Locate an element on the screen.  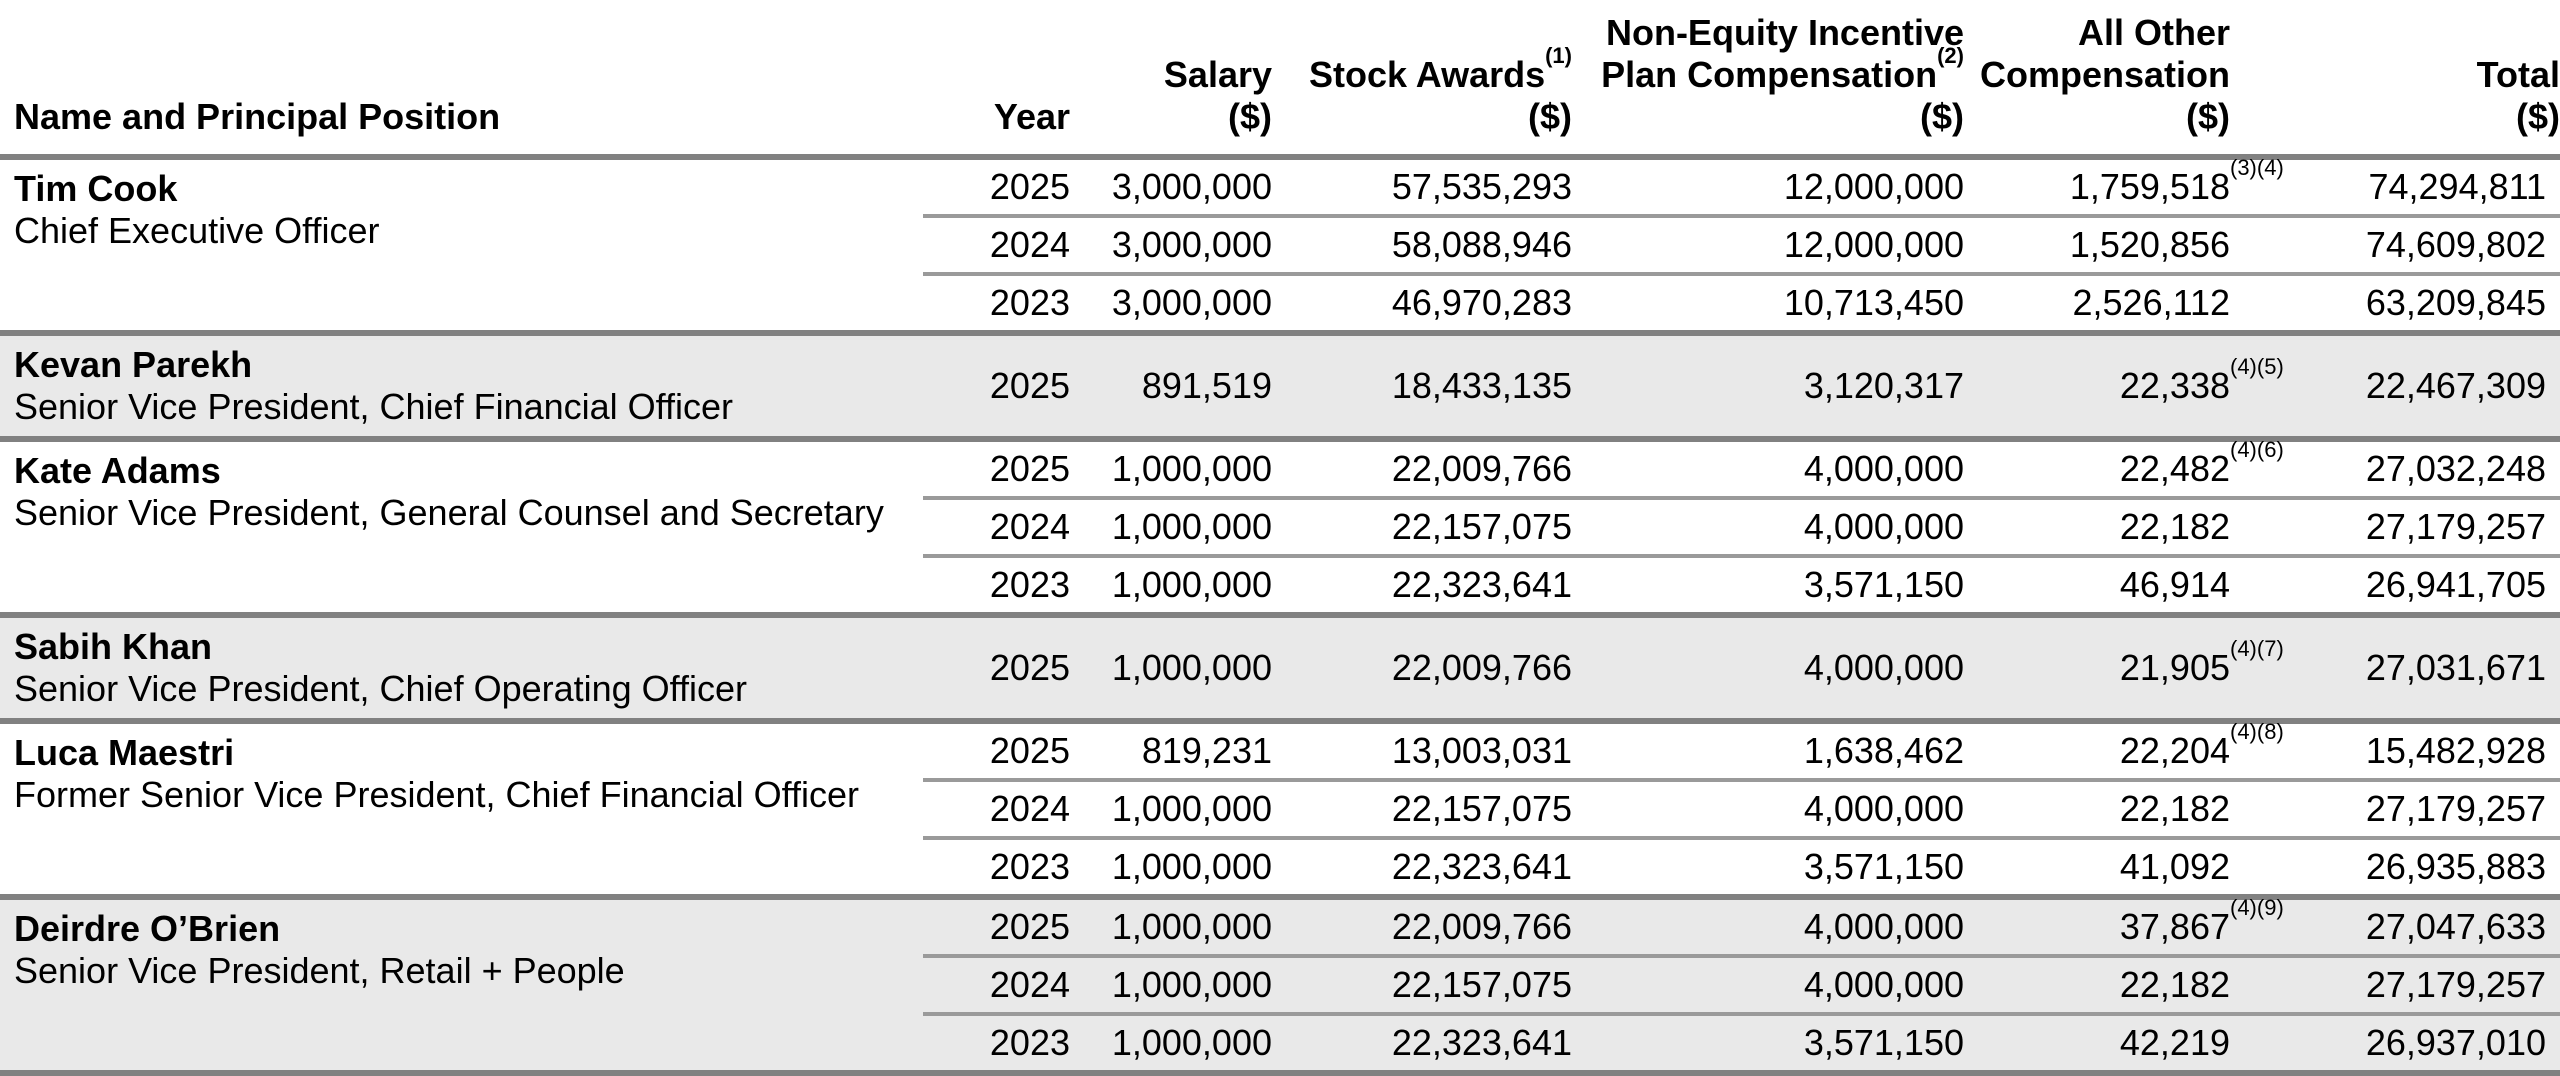
name-and-position-cell: Tim Cook Chief Executive Officer is located at coordinates (461, 245).